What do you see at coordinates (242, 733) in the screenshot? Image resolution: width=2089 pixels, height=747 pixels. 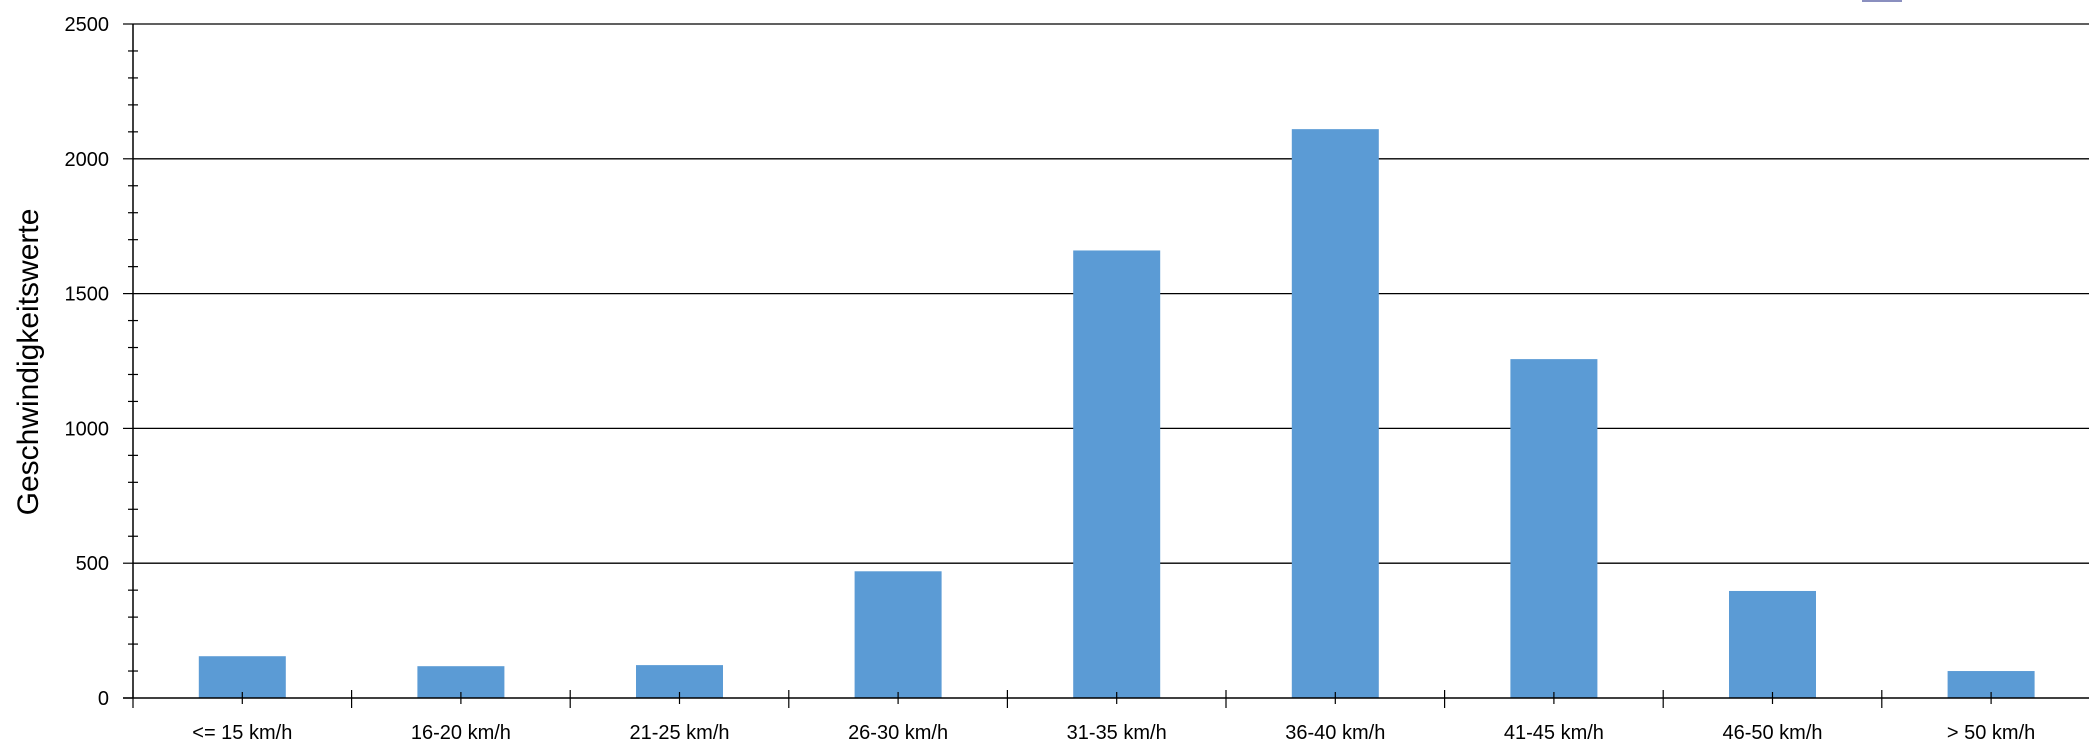 I see `x-category-label: <= 15 km/h` at bounding box center [242, 733].